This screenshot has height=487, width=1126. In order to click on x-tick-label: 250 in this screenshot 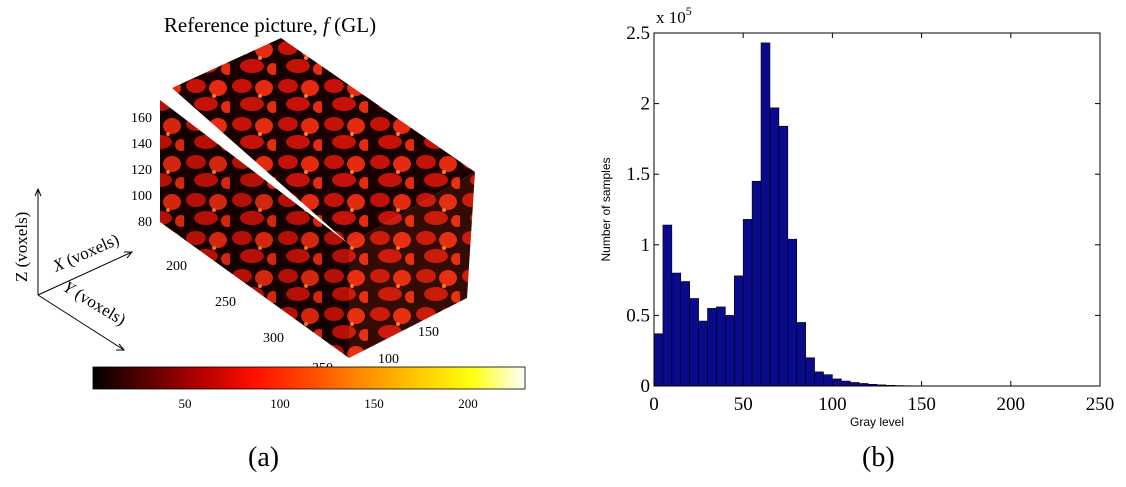, I will do `click(1100, 404)`.